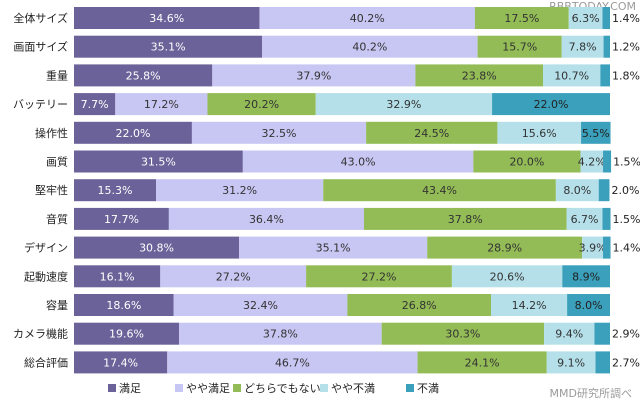 This screenshot has width=640, height=400. Describe the element at coordinates (626, 248) in the screenshot. I see `data-label: 1.4%` at that location.